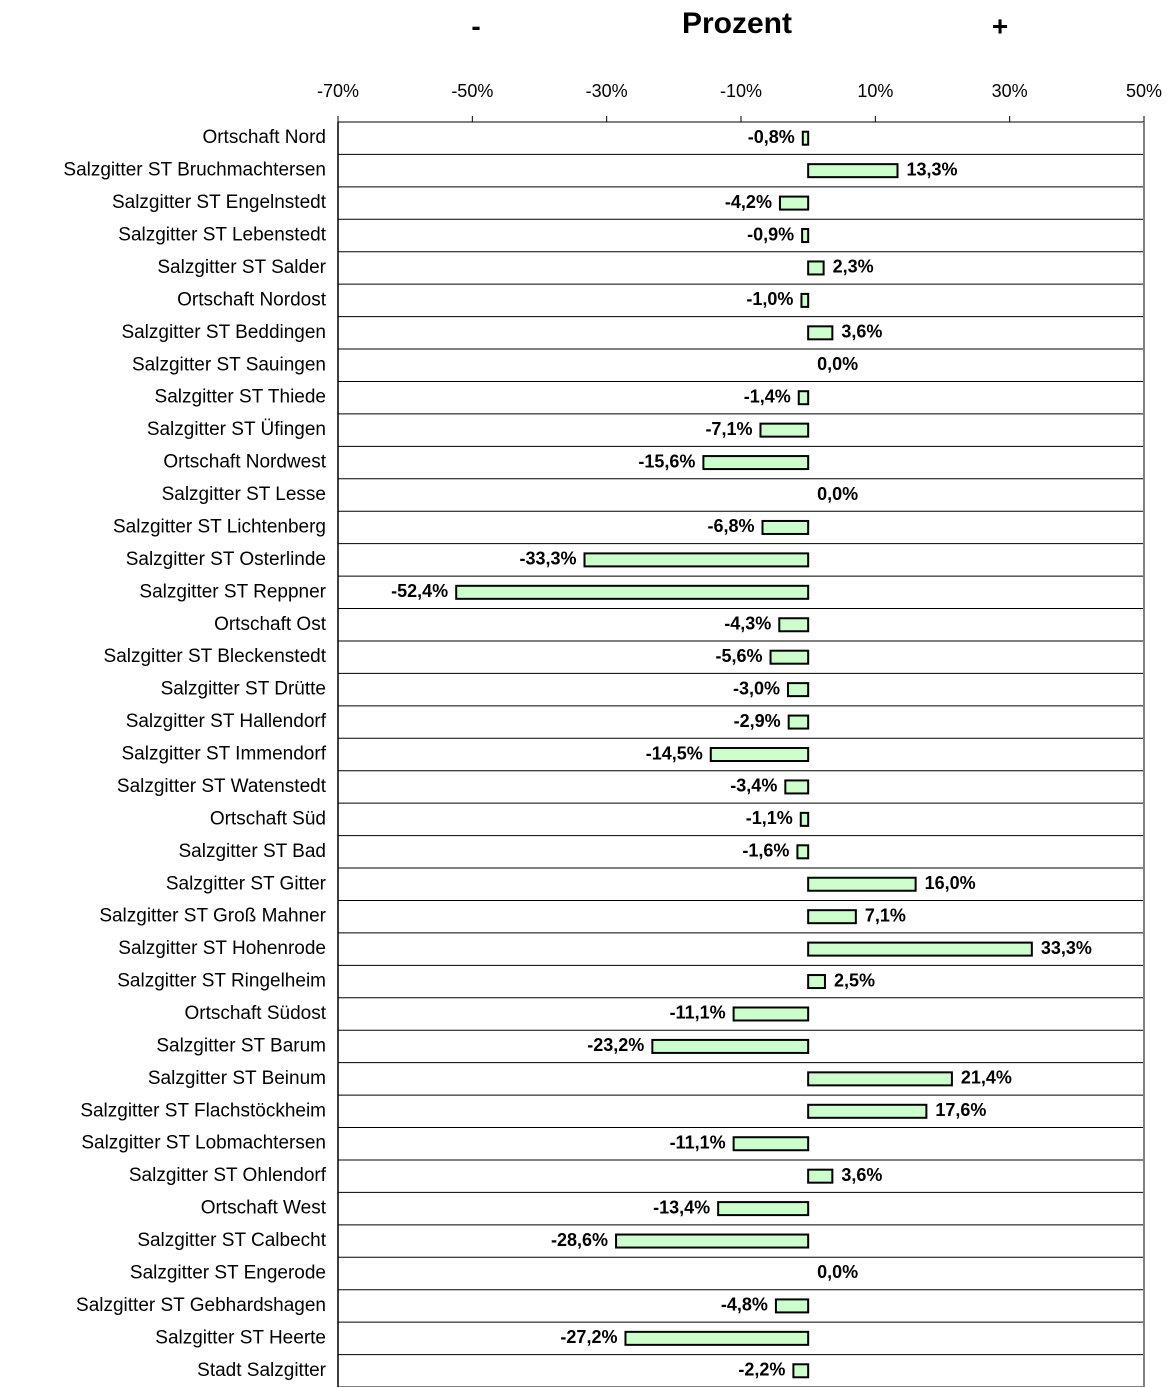 Image resolution: width=1168 pixels, height=1387 pixels. Describe the element at coordinates (1066, 948) in the screenshot. I see `value-label: 33,3%` at that location.